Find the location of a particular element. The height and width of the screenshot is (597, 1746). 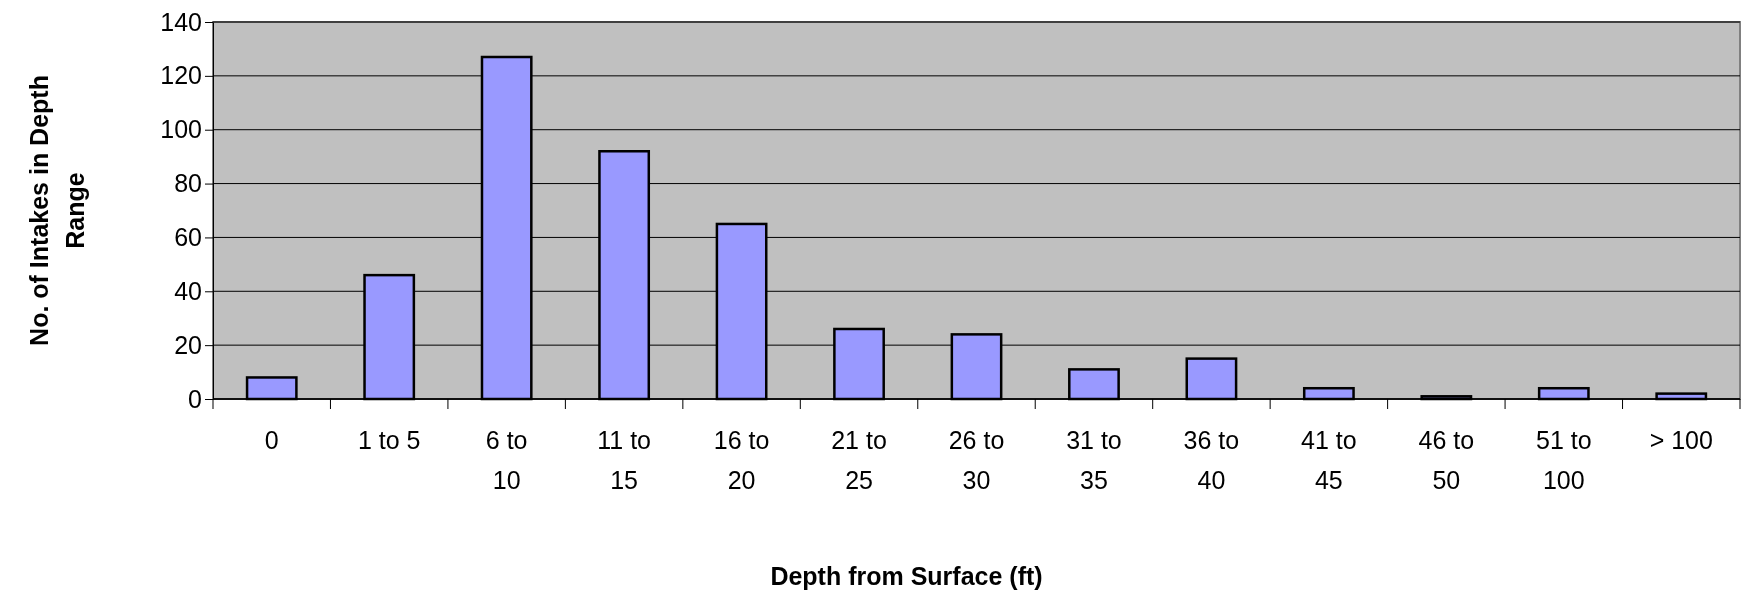

x-tick-label: 26 to 30 is located at coordinates (976, 460).